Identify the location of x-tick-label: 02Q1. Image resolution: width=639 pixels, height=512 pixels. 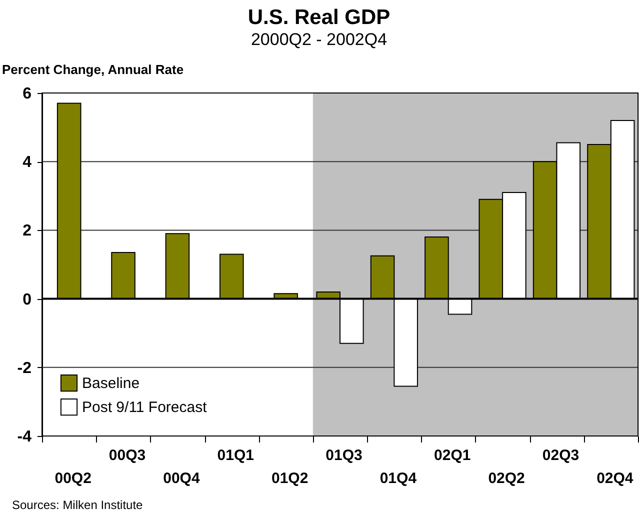
(452, 455).